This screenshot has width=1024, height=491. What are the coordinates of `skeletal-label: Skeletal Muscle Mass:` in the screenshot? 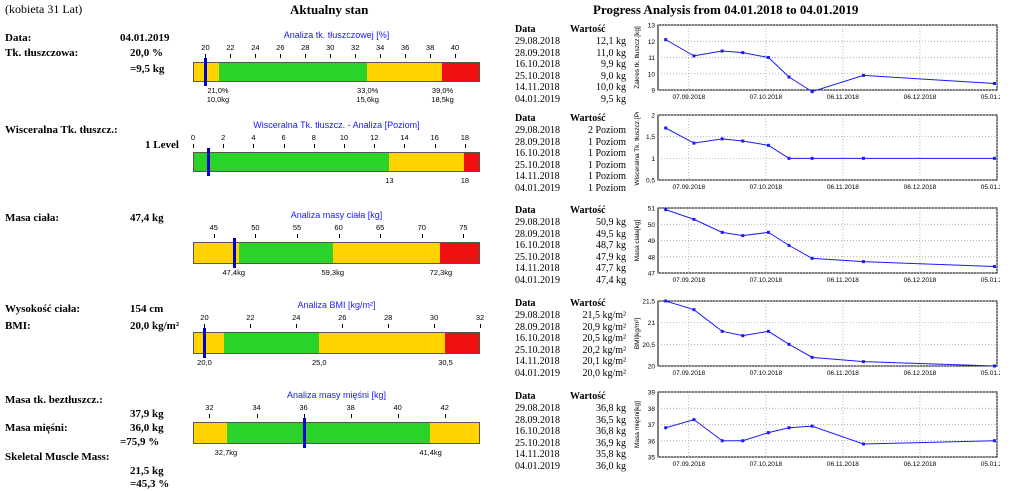 It's located at (57, 457).